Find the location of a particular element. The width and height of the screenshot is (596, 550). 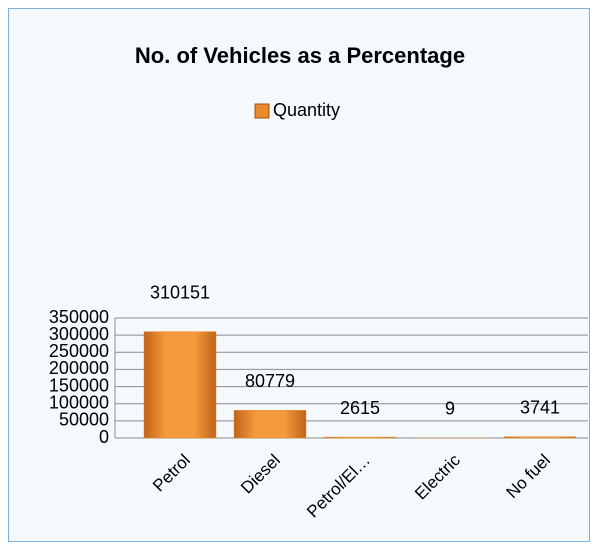

legend-label: Quantity is located at coordinates (306, 110).